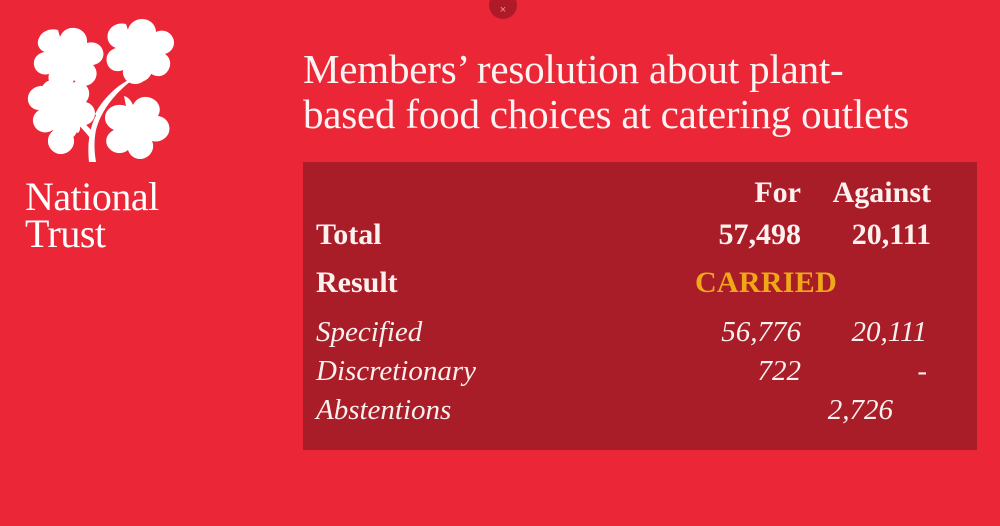 The width and height of the screenshot is (1000, 526). I want to click on row-label-discretionary: Discretionary, so click(396, 371).